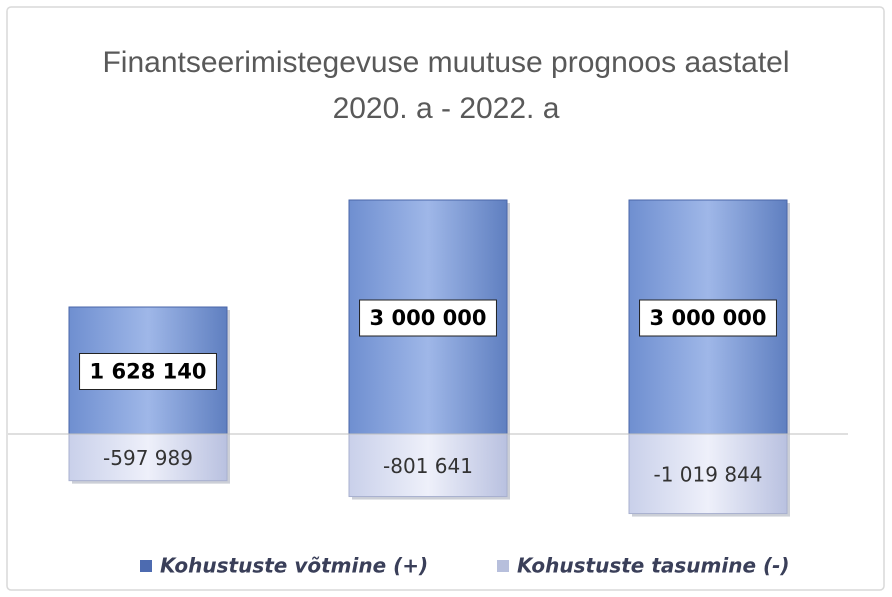  I want to click on data-label: -1 019 844, so click(707, 474).